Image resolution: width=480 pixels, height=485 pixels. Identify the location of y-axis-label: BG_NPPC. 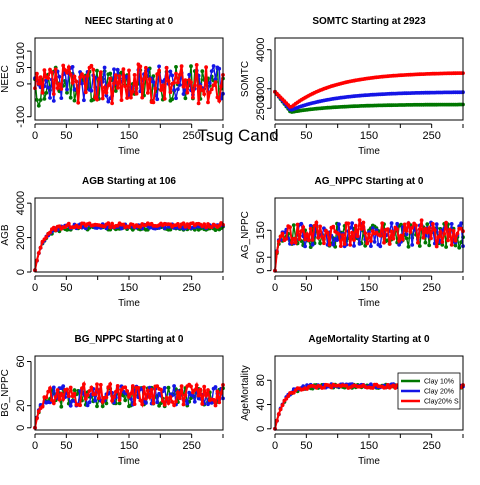
(5, 393).